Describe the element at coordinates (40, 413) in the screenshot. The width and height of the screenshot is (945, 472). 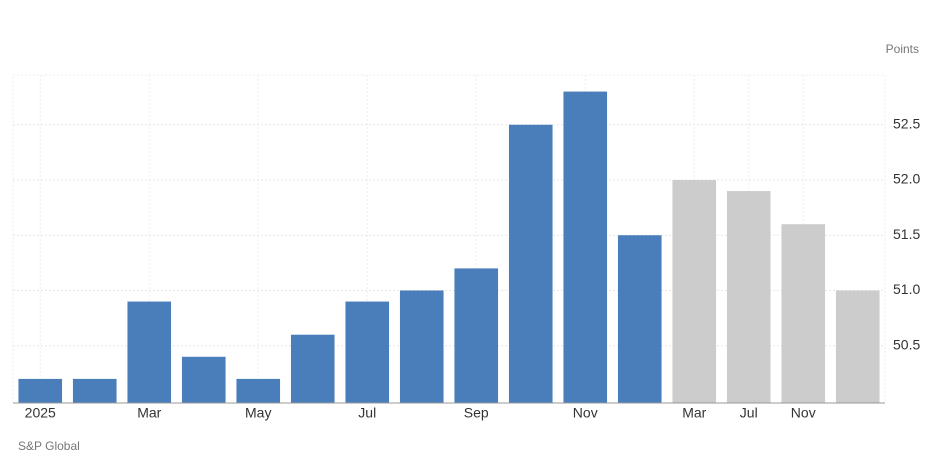
I see `x-tick-label: 2025` at that location.